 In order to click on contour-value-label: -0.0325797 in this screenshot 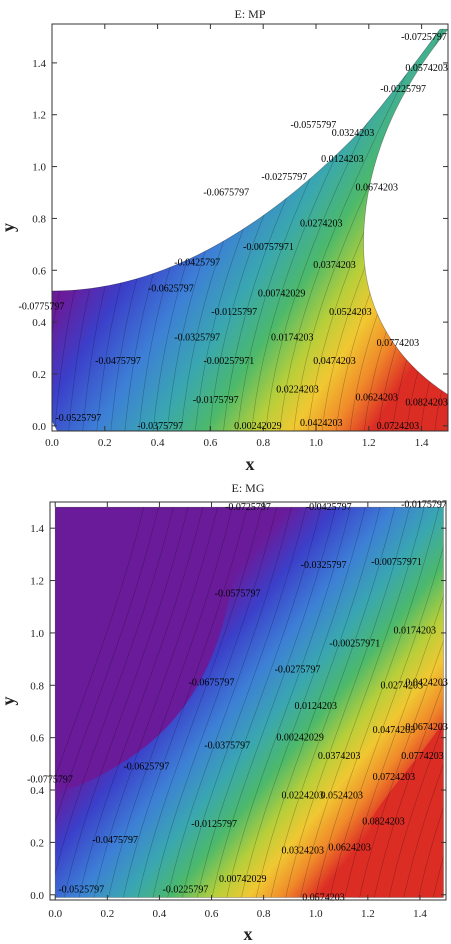, I will do `click(197, 338)`.